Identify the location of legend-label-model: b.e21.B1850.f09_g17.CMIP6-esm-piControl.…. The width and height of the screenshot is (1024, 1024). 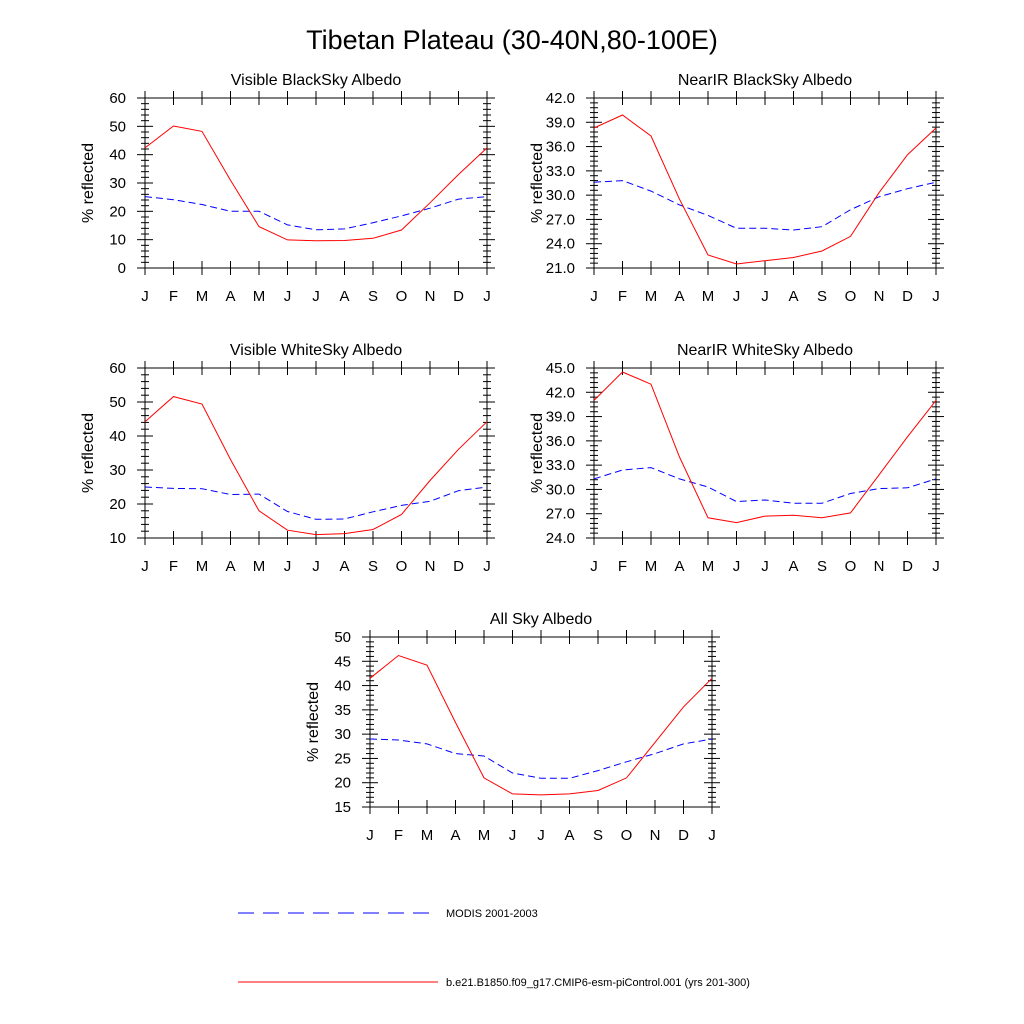
(598, 983).